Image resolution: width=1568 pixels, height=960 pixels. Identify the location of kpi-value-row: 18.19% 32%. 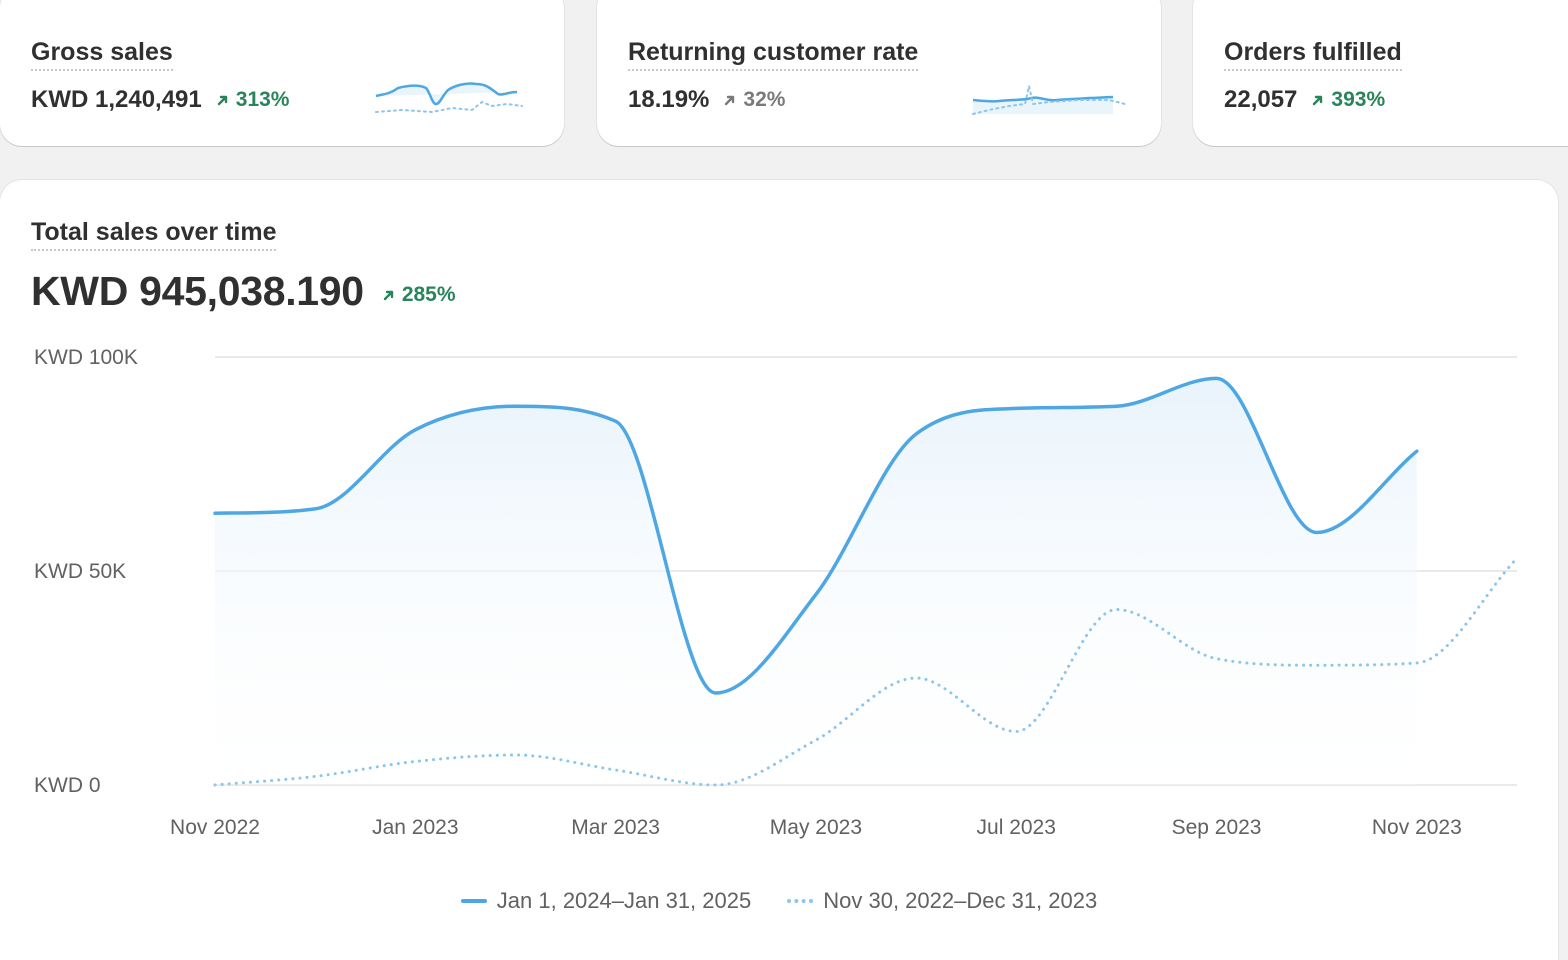
(706, 100).